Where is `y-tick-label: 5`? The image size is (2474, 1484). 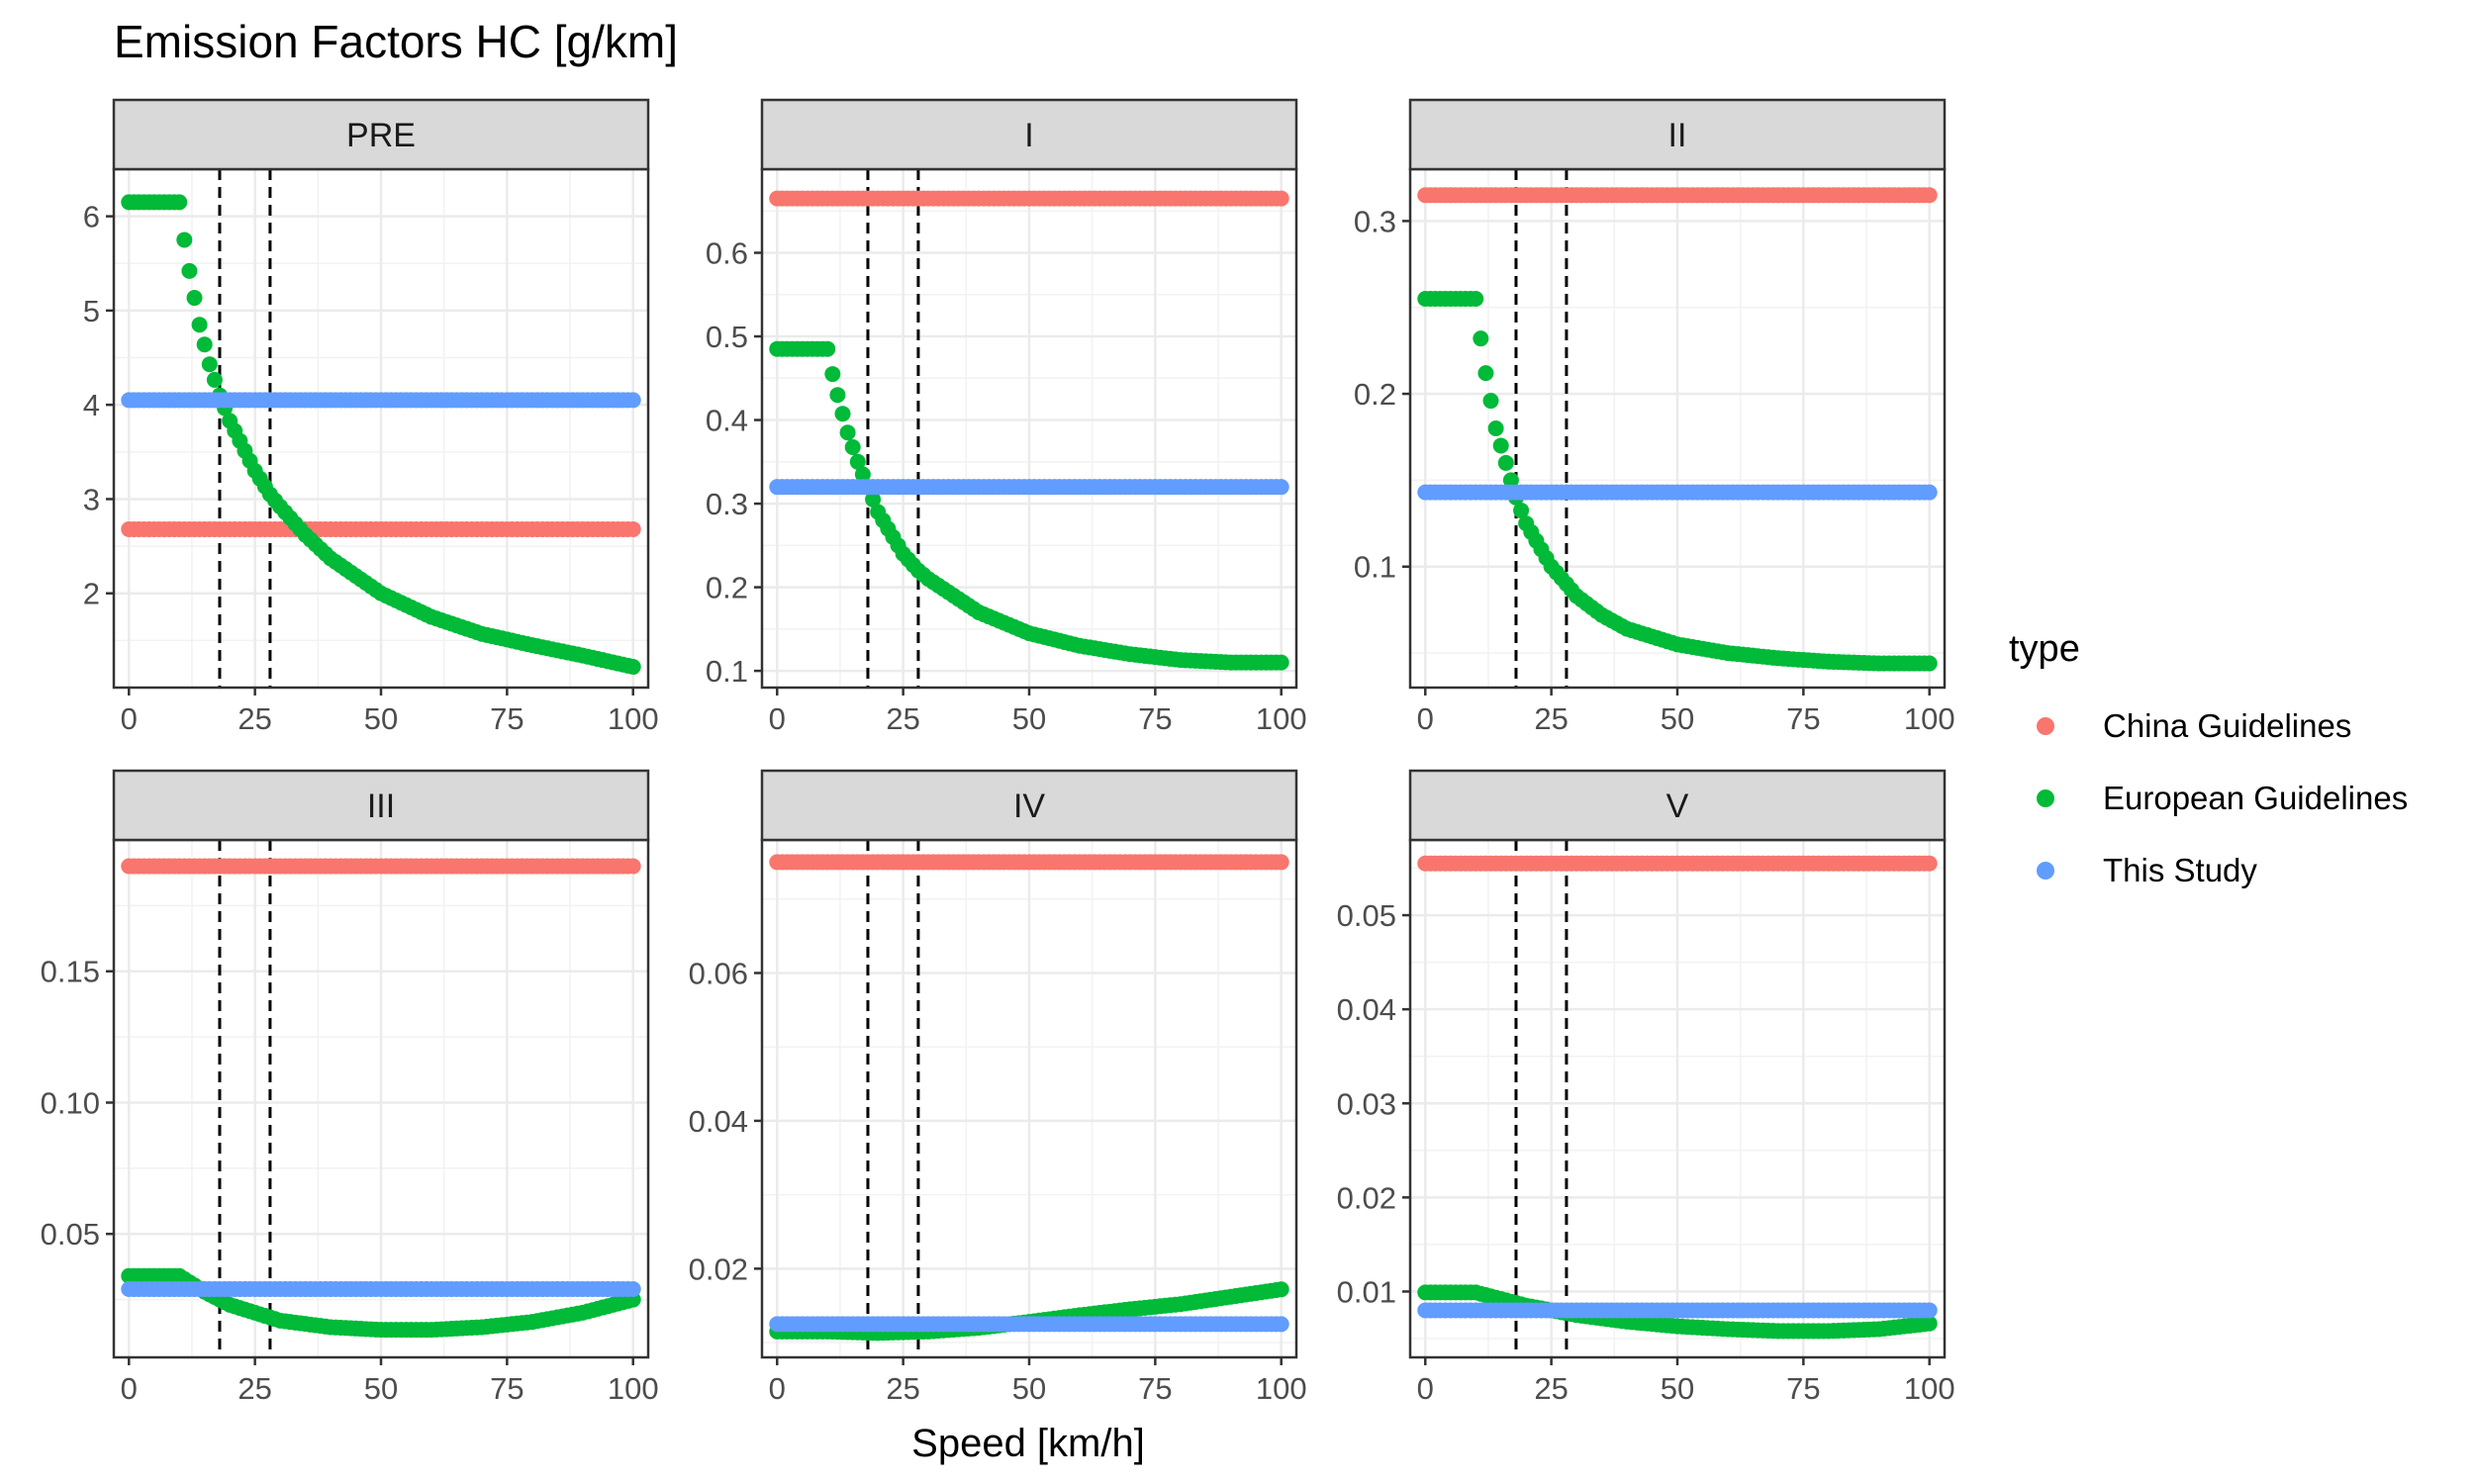 y-tick-label: 5 is located at coordinates (92, 311).